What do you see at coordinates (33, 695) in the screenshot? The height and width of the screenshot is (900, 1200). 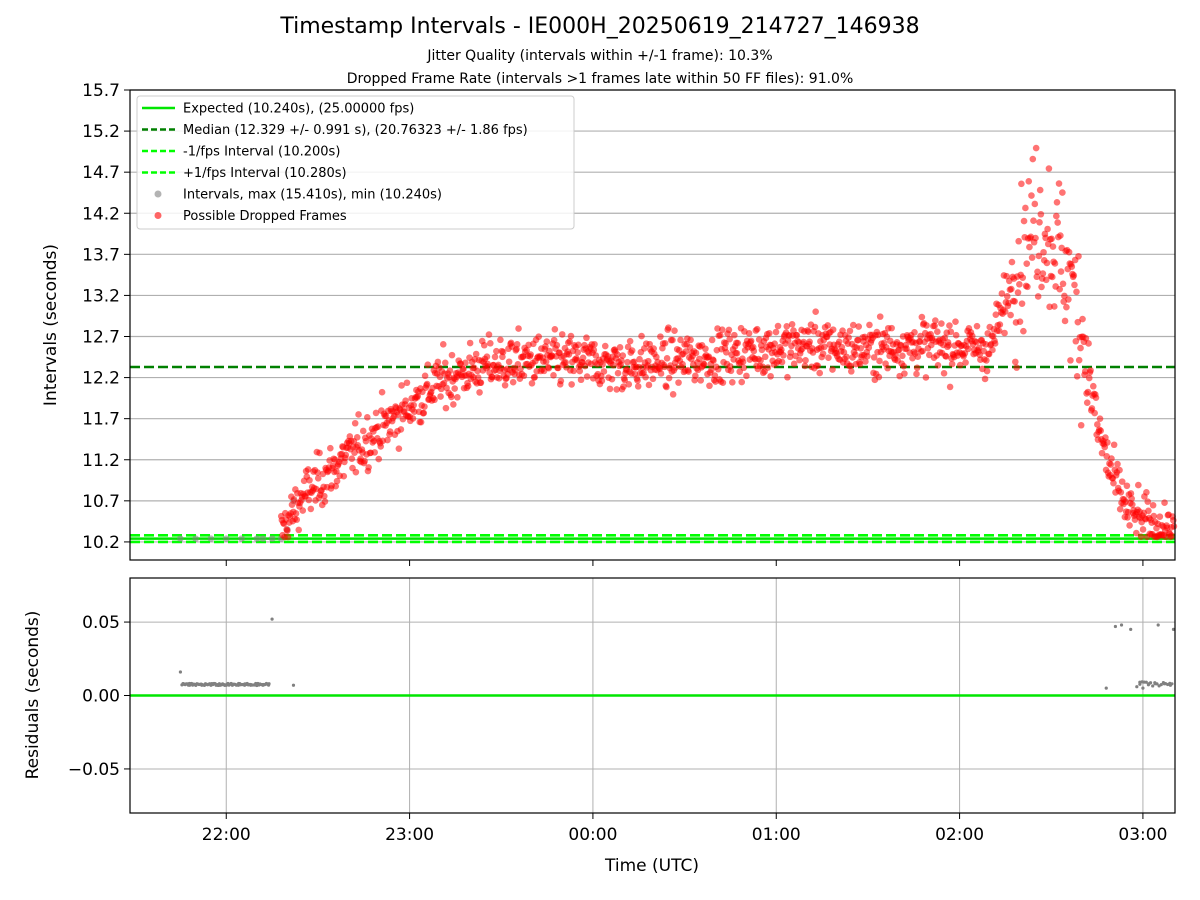 I see `bottom-y-axis-label: Residuals (seconds)` at bounding box center [33, 695].